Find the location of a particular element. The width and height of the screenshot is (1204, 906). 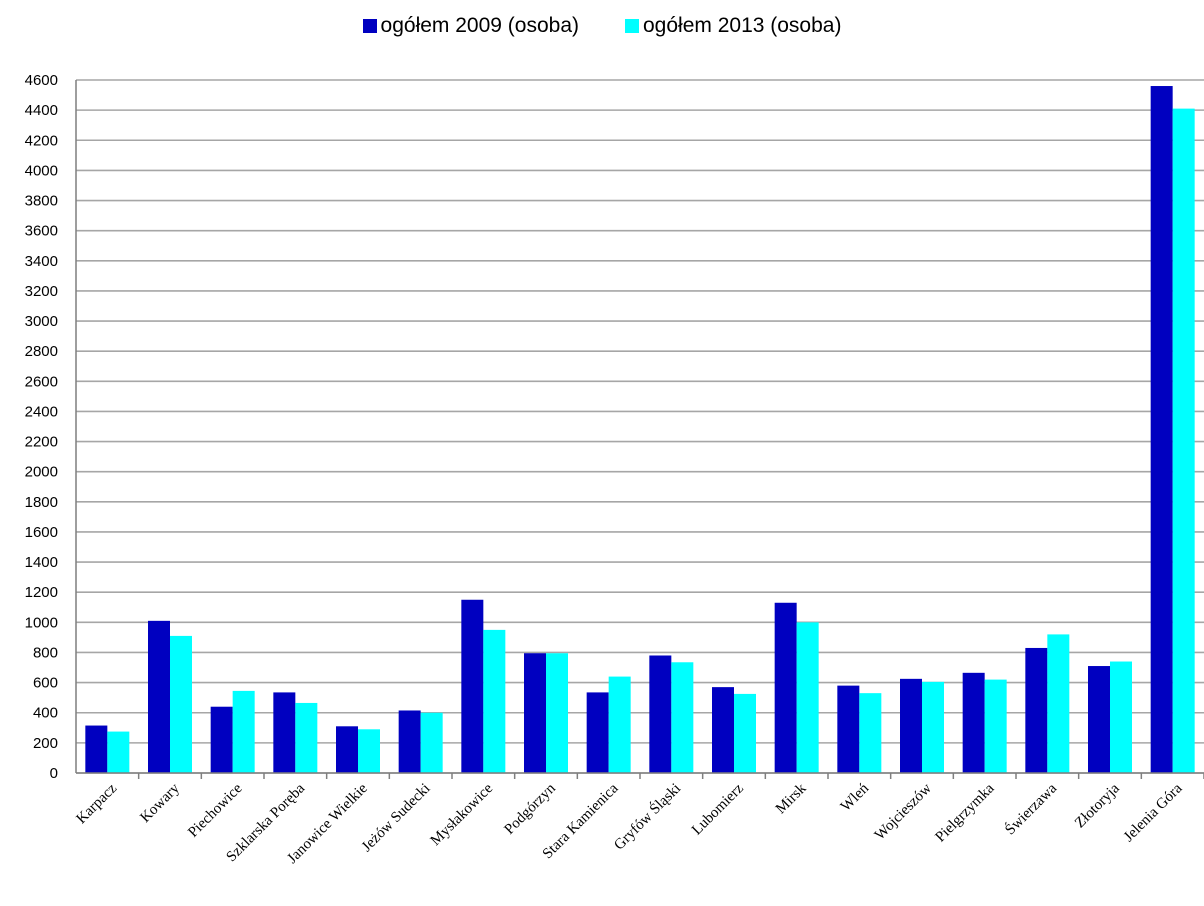

x-tick-label: Pielgrzymka is located at coordinates (965, 812).